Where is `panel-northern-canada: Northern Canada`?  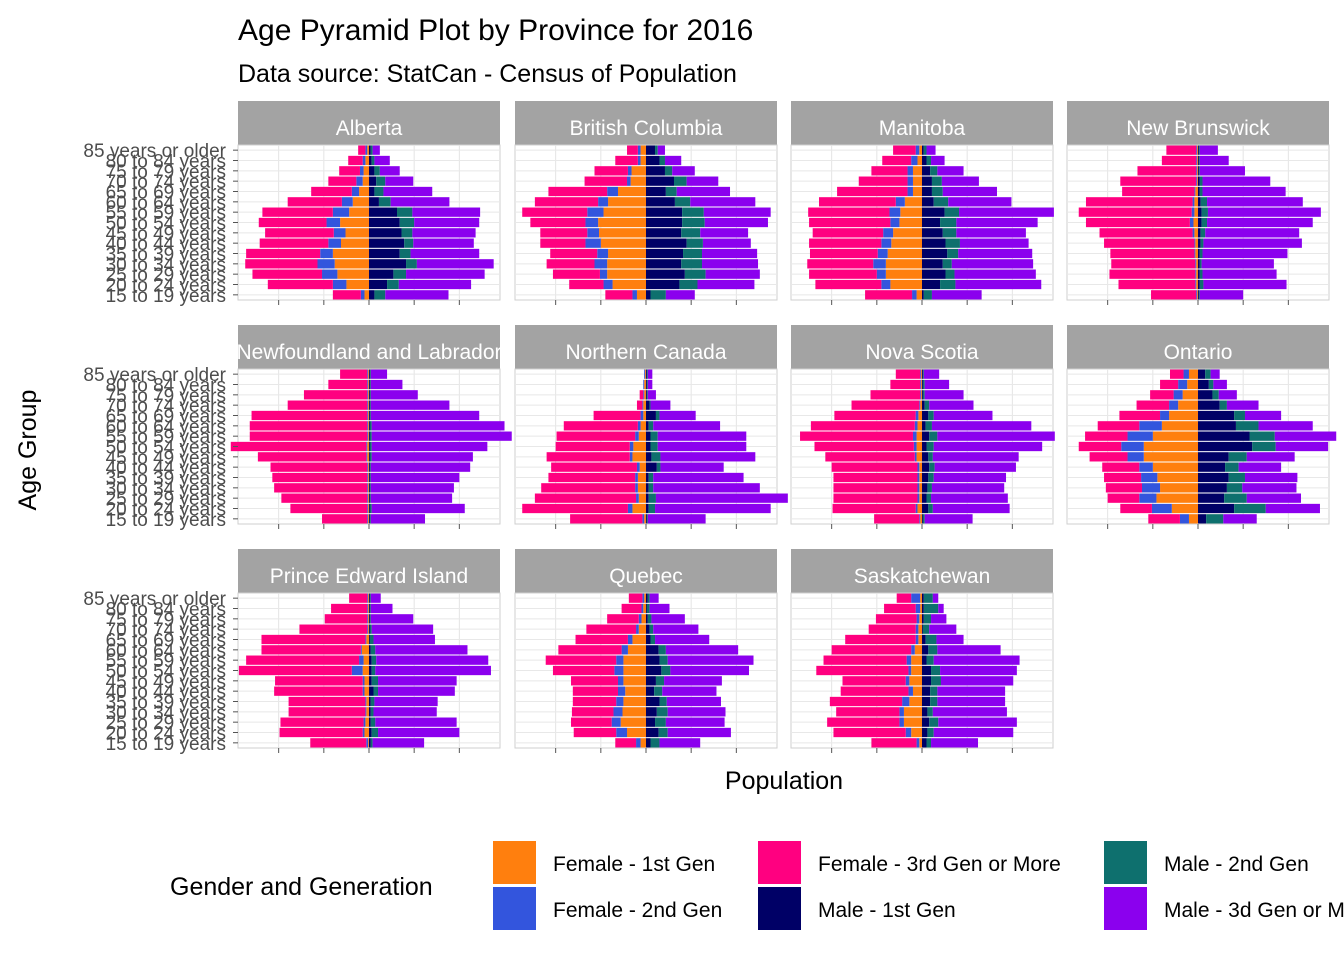 panel-northern-canada: Northern Canada is located at coordinates (651, 427).